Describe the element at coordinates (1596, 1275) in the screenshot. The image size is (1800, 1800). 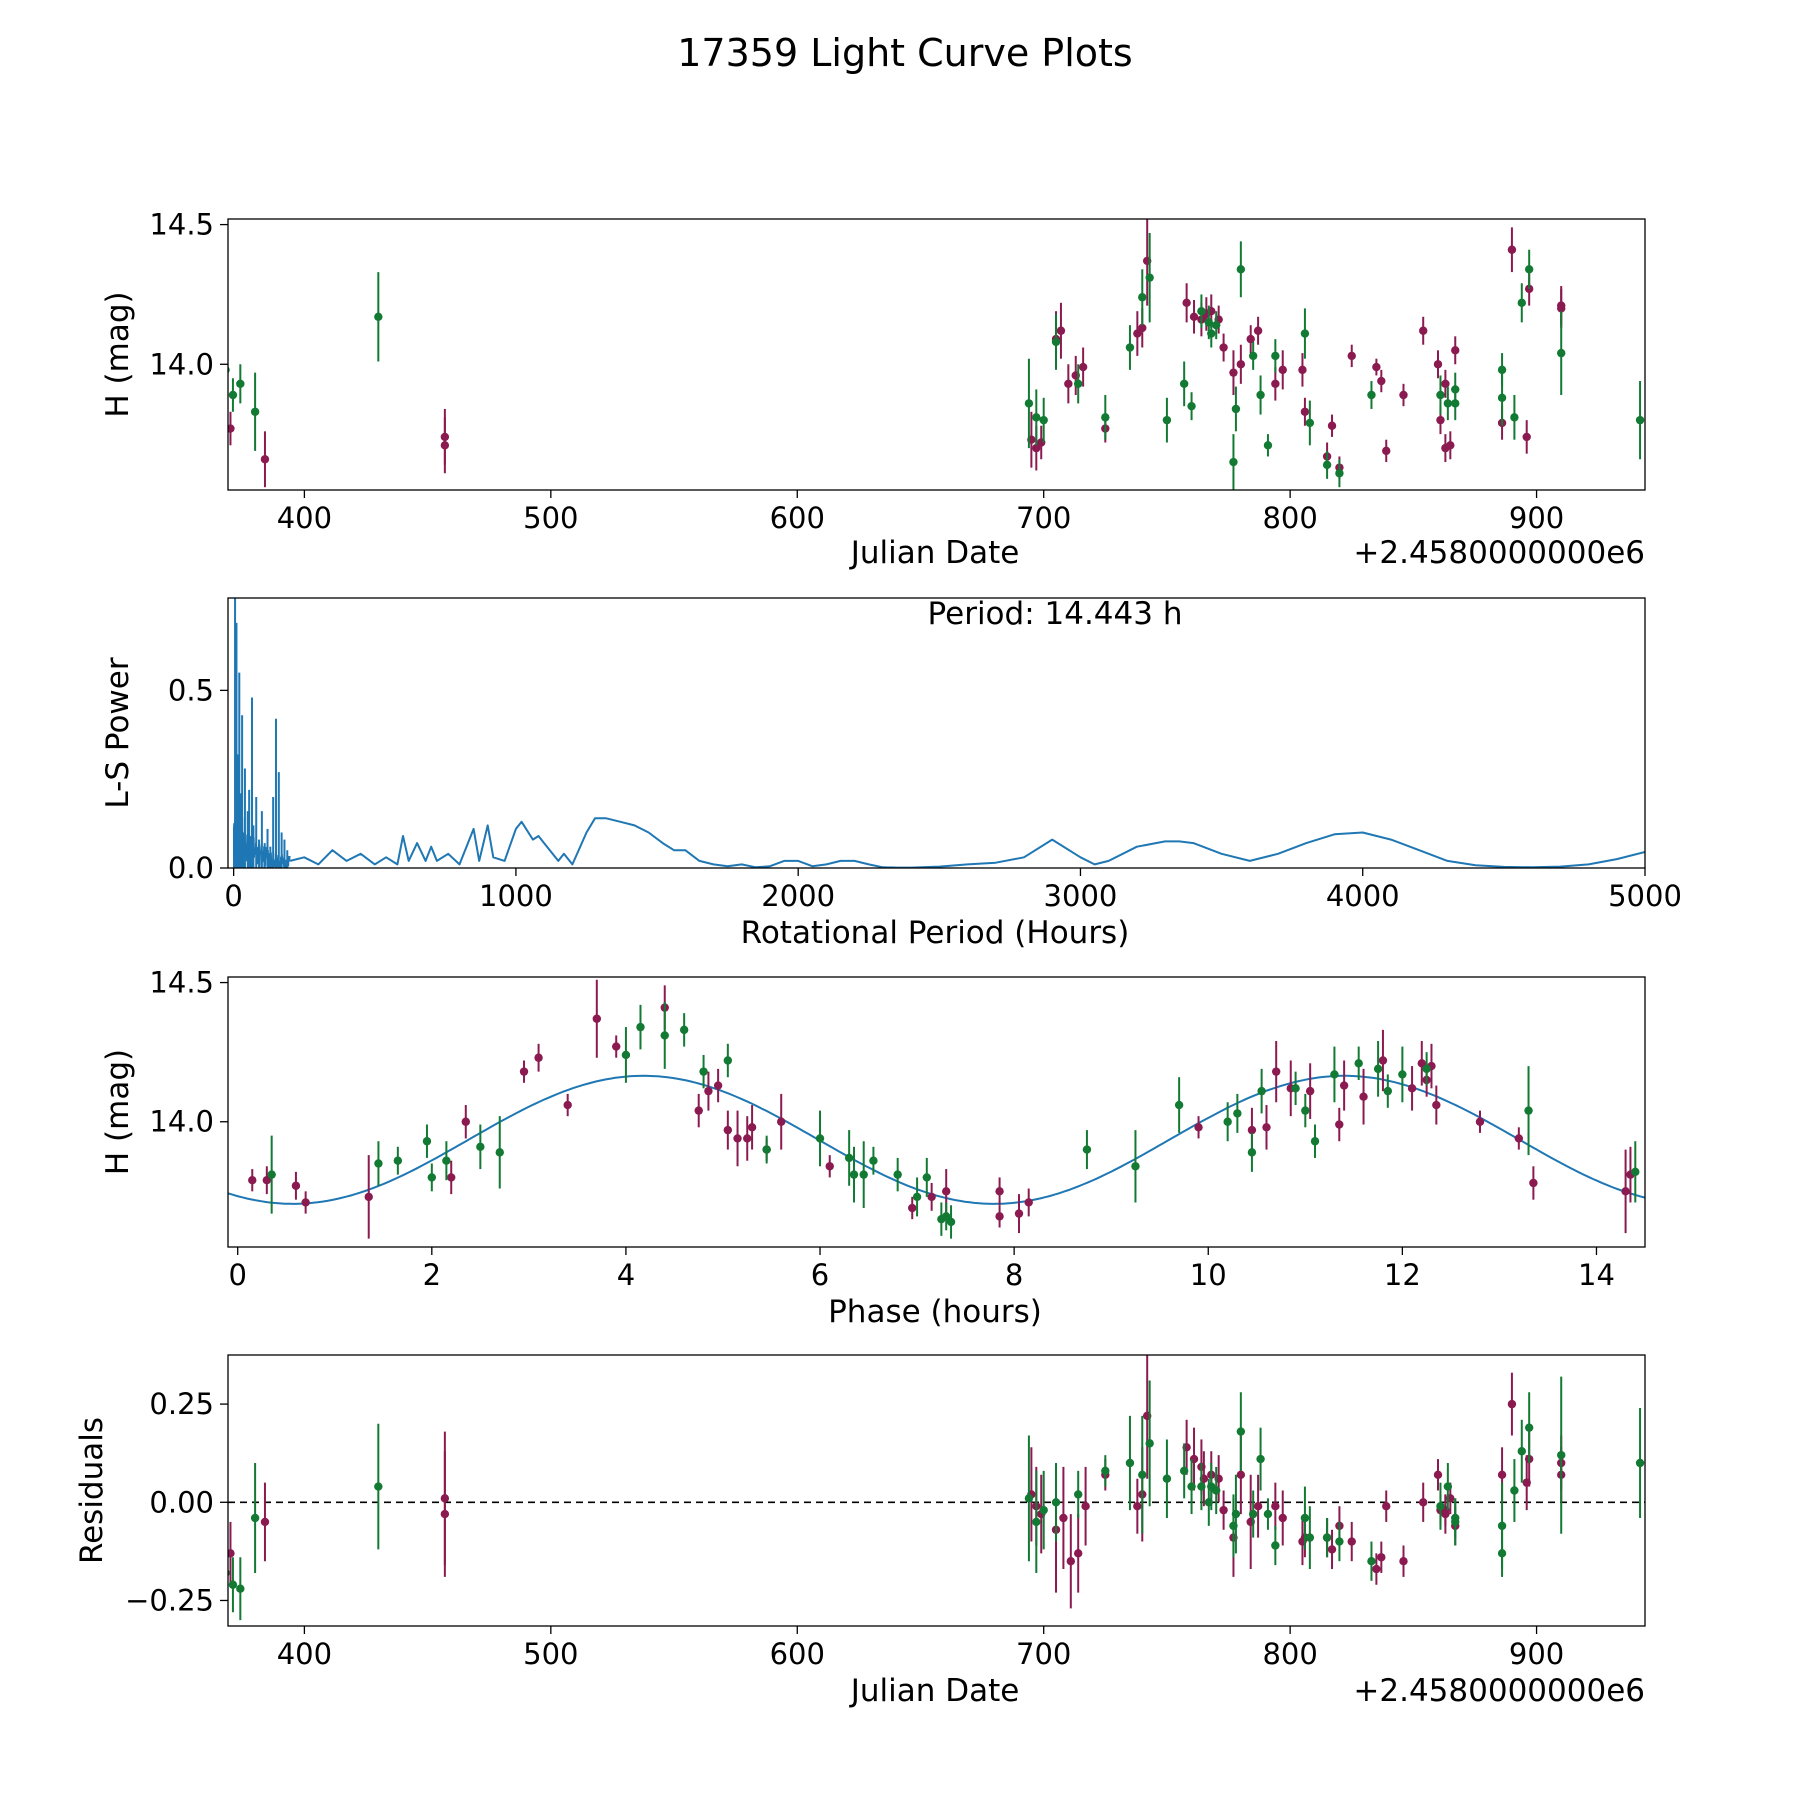
I see `x-tick-label: 14` at that location.